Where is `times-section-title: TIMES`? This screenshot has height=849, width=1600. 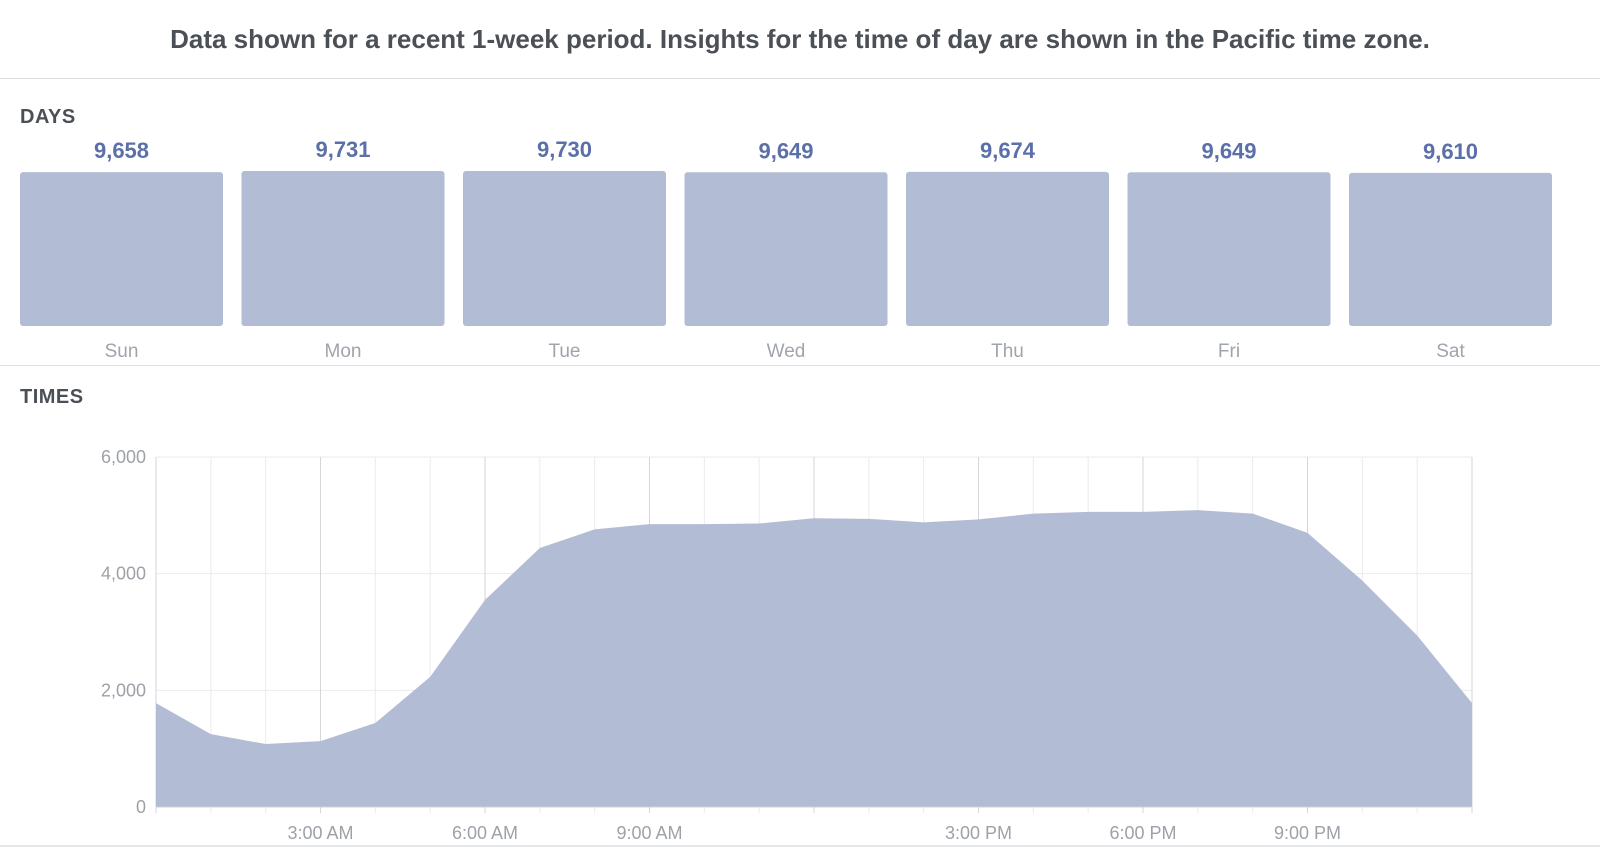
times-section-title: TIMES is located at coordinates (52, 397).